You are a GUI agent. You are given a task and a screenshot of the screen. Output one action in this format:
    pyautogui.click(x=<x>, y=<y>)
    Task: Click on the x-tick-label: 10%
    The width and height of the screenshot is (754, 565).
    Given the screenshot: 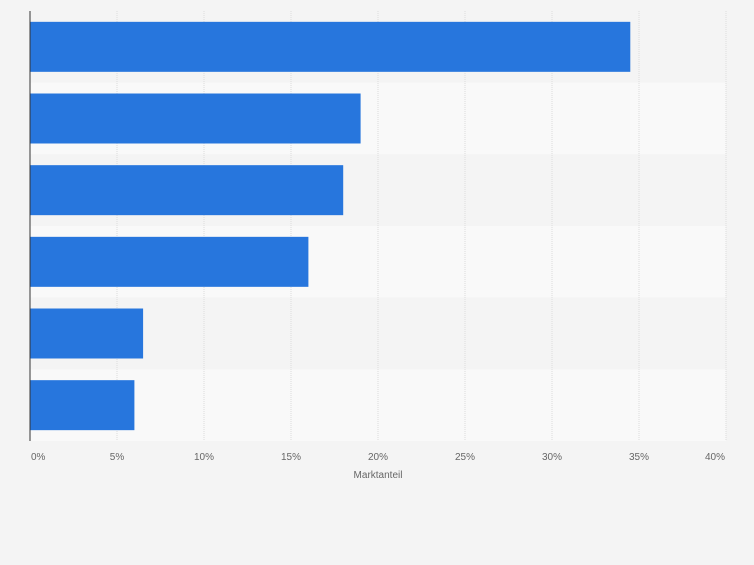 What is the action you would take?
    pyautogui.click(x=204, y=457)
    